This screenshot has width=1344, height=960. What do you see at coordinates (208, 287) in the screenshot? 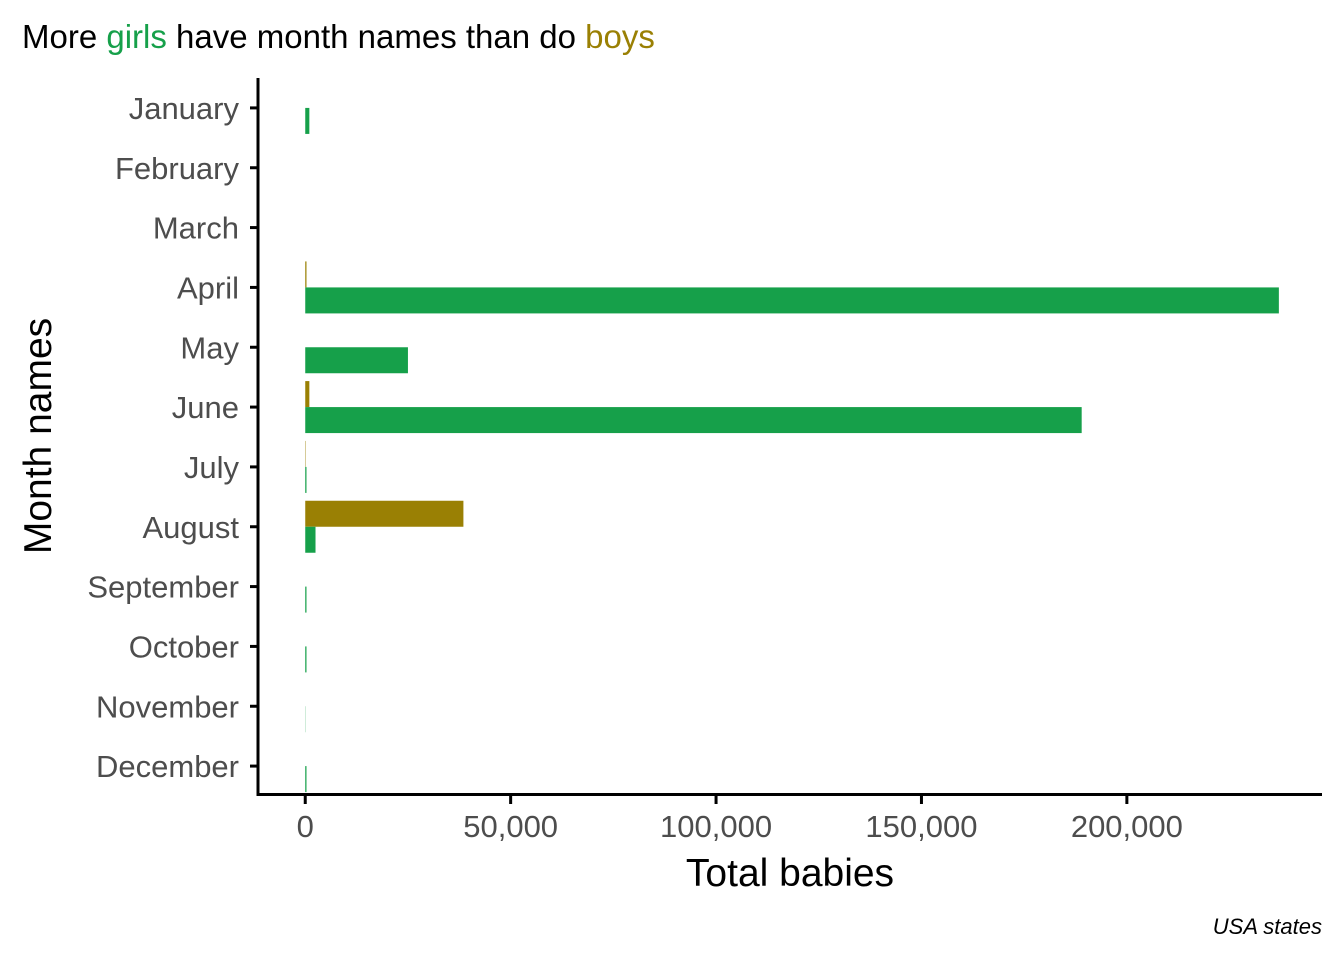
I see `y-tick-label-april: April` at bounding box center [208, 287].